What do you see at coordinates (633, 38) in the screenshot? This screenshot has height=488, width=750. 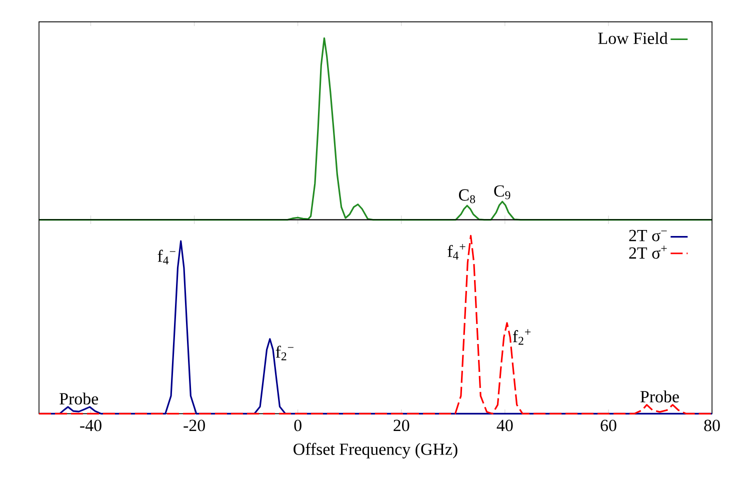 I see `legend-label: Low Field` at bounding box center [633, 38].